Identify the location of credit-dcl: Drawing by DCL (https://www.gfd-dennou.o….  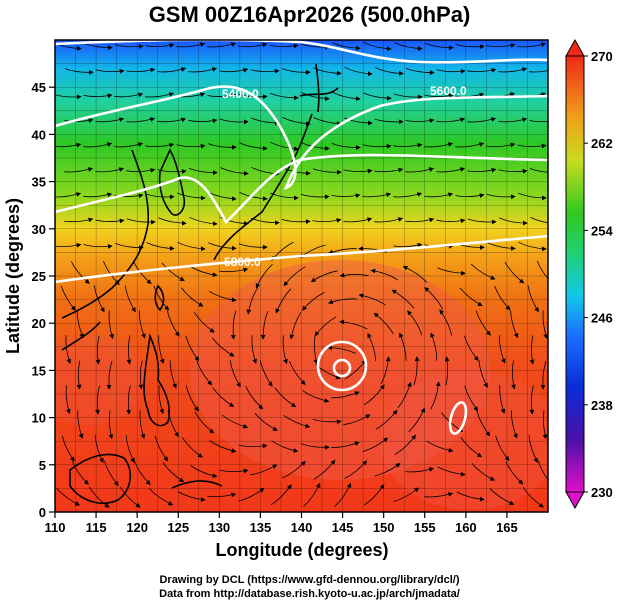
(309, 580).